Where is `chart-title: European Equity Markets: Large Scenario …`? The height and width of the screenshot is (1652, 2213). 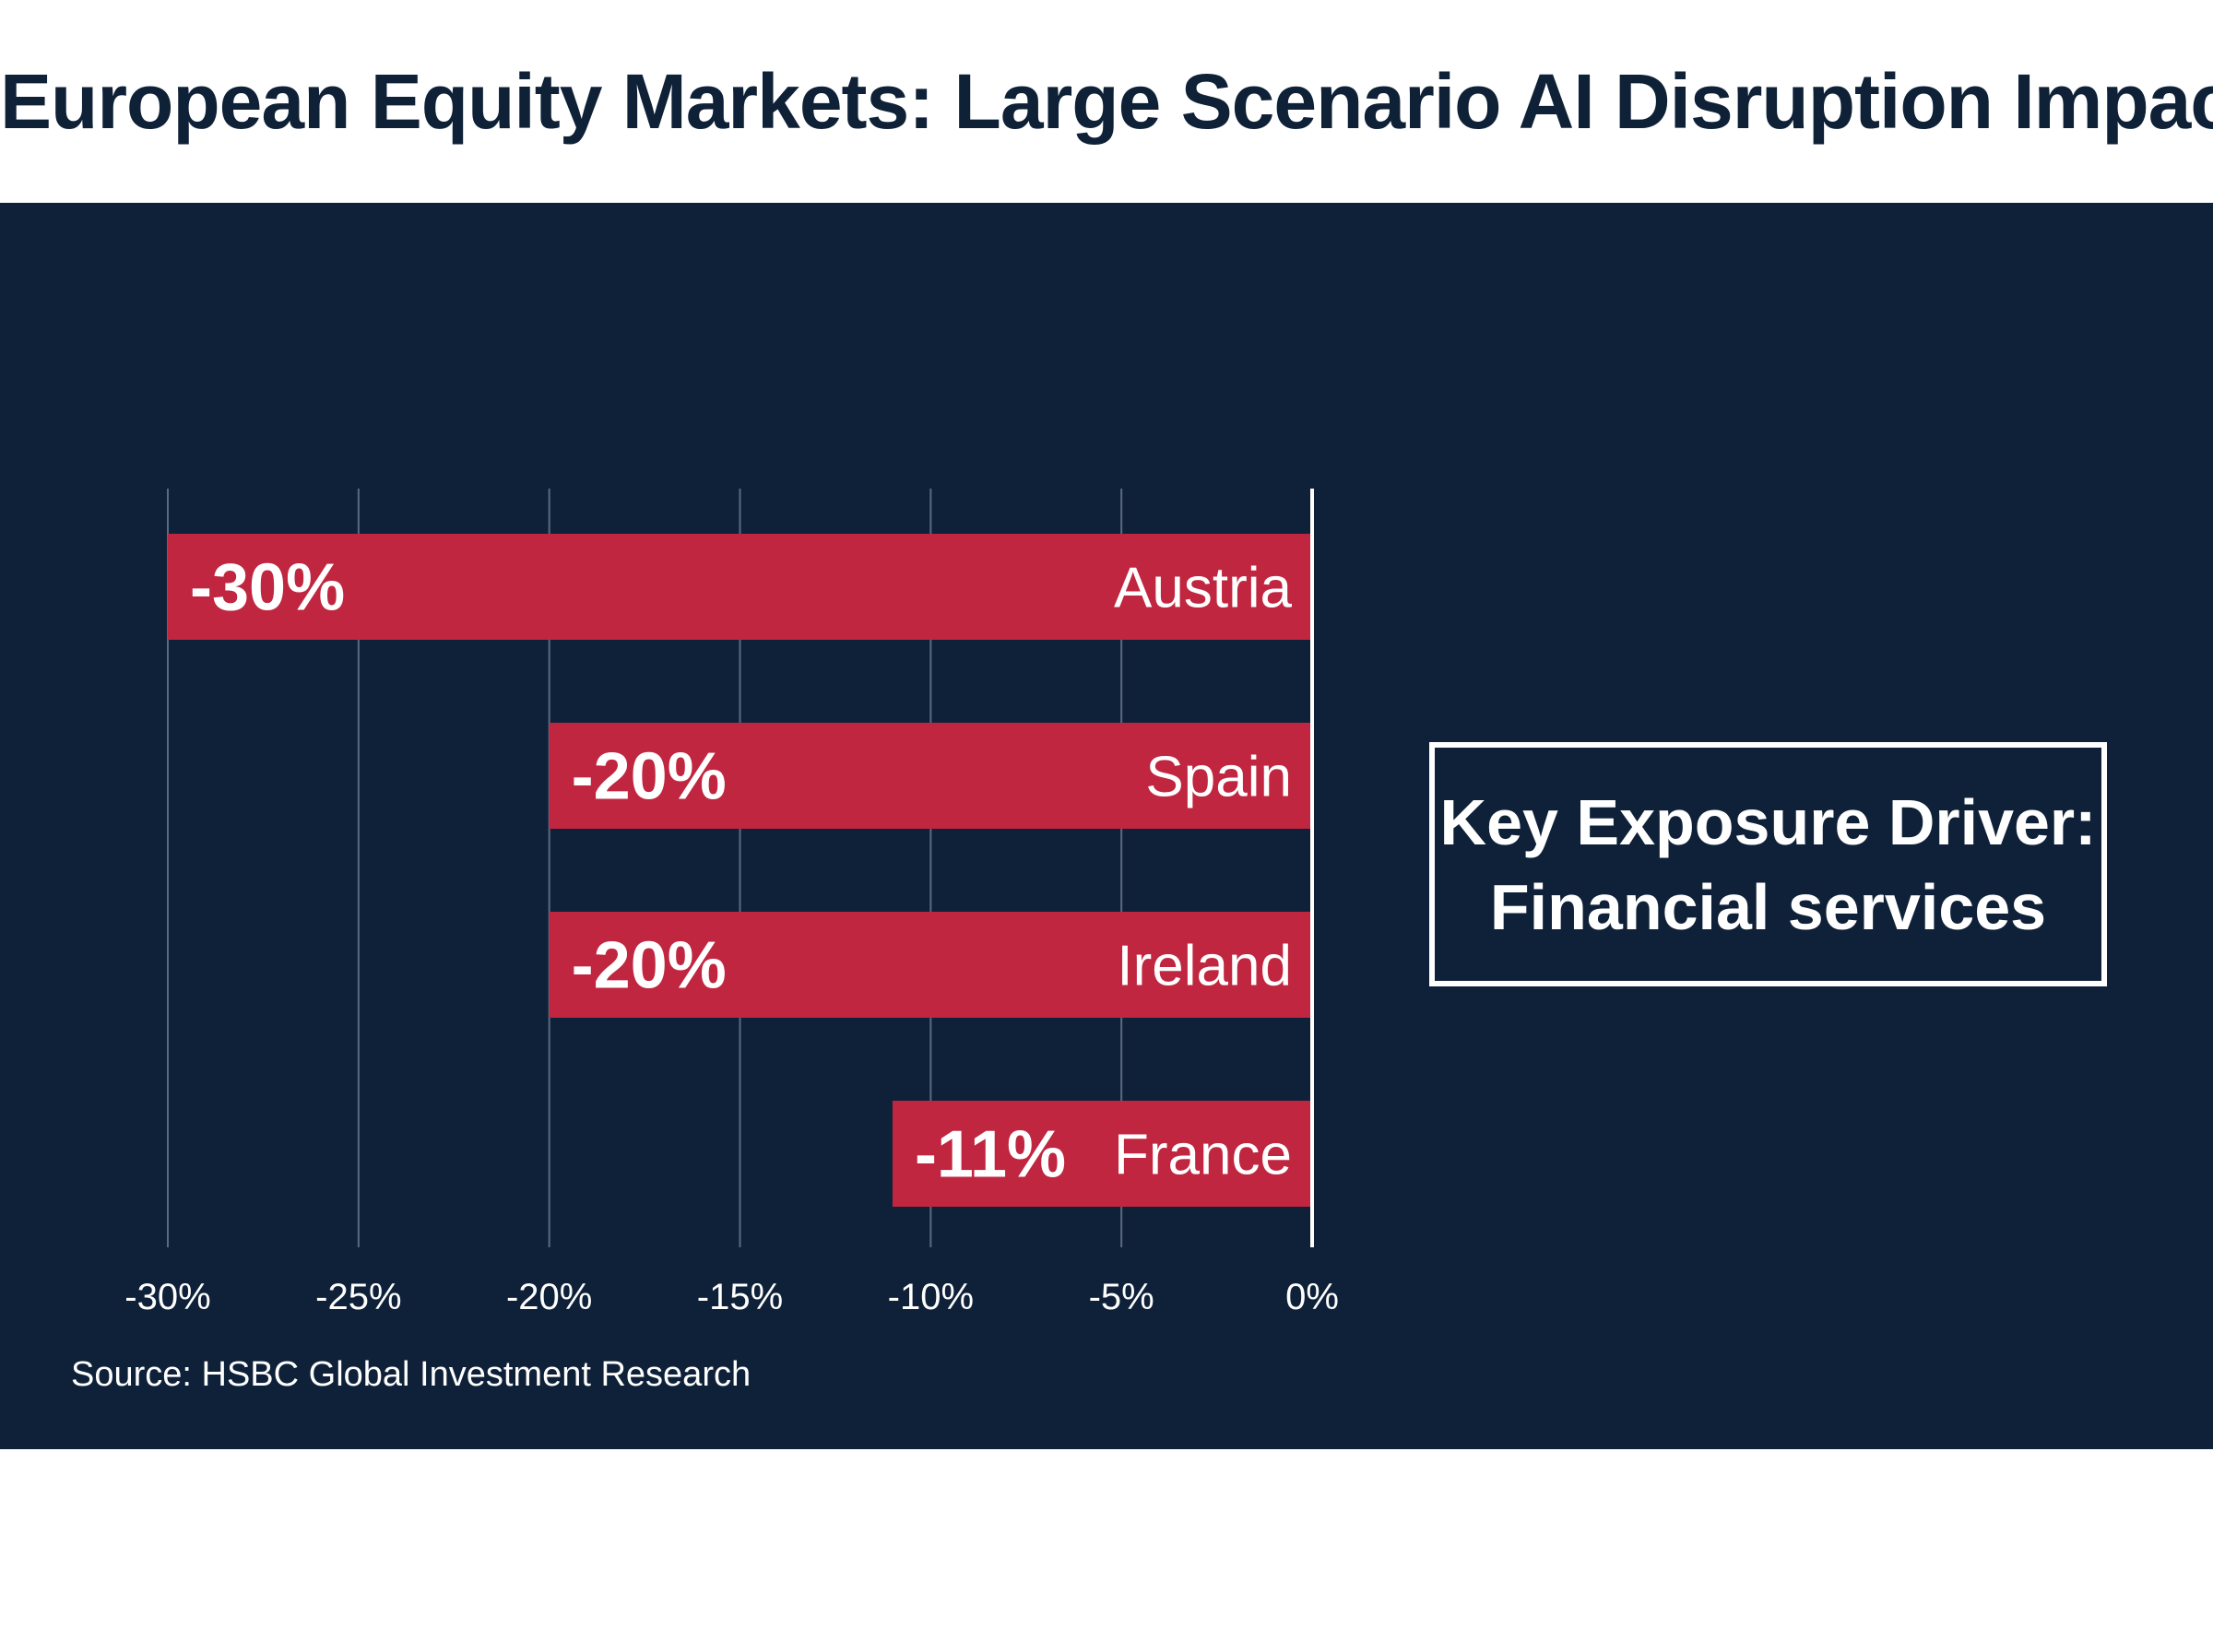 chart-title: European Equity Markets: Large Scenario … is located at coordinates (1106, 101).